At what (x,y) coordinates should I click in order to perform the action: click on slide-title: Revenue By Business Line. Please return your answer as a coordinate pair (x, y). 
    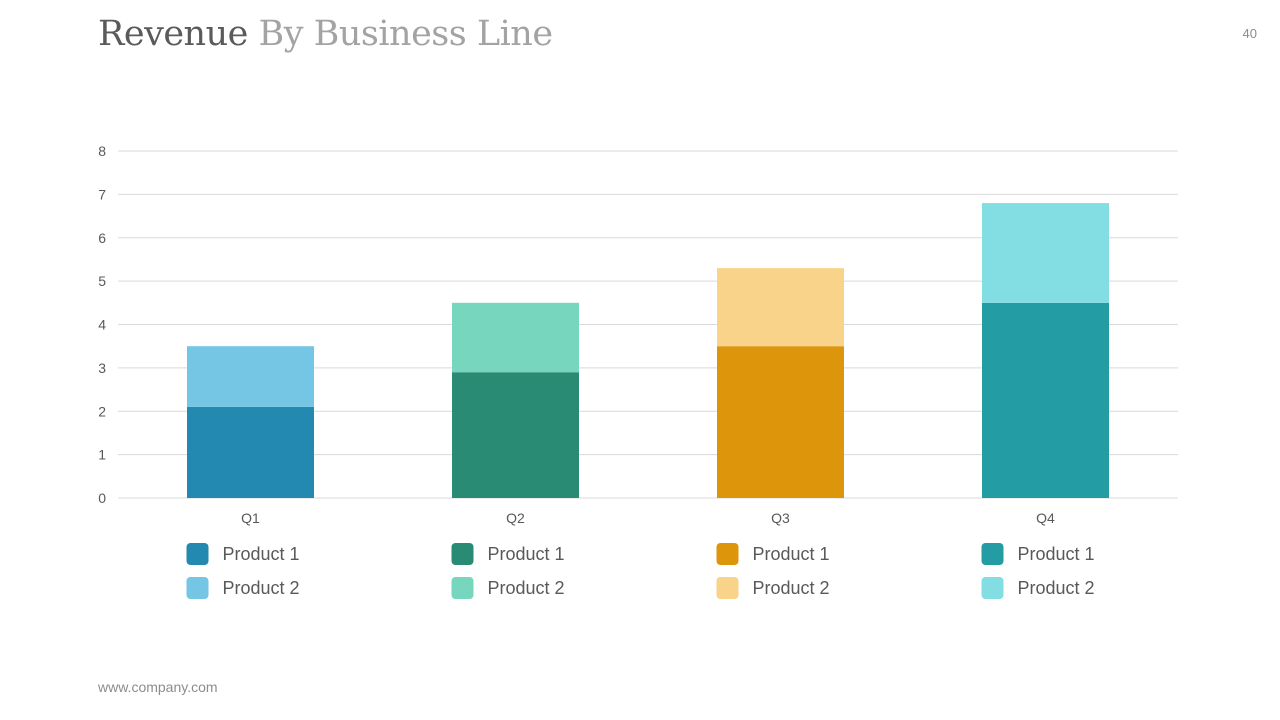
    Looking at the image, I should click on (325, 34).